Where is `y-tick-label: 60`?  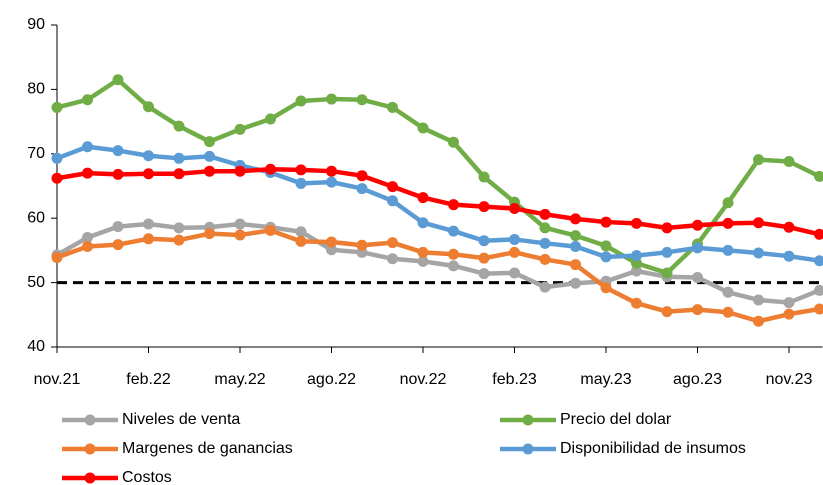 y-tick-label: 60 is located at coordinates (36, 217).